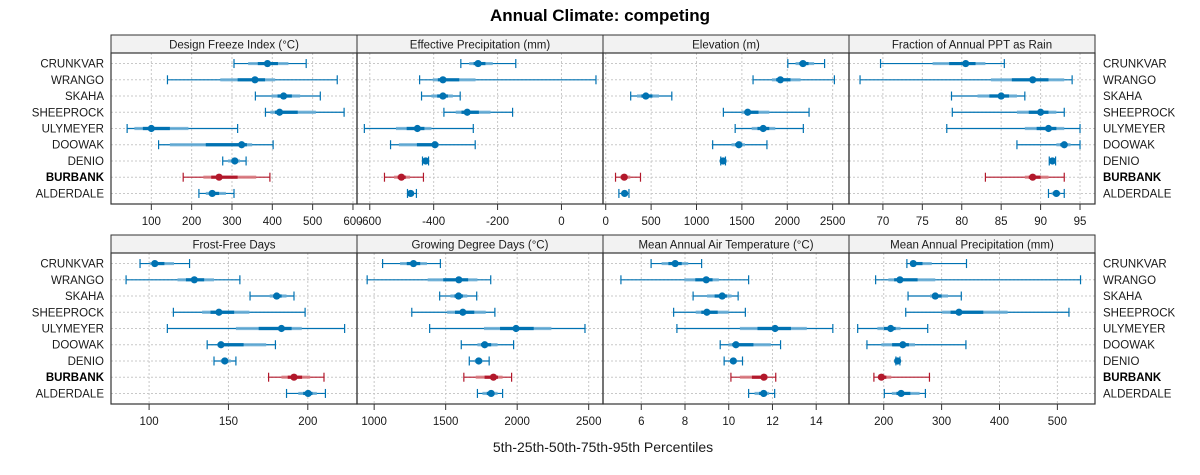 Image resolution: width=1200 pixels, height=475 pixels. Describe the element at coordinates (883, 222) in the screenshot. I see `x-tick-label: 70` at that location.